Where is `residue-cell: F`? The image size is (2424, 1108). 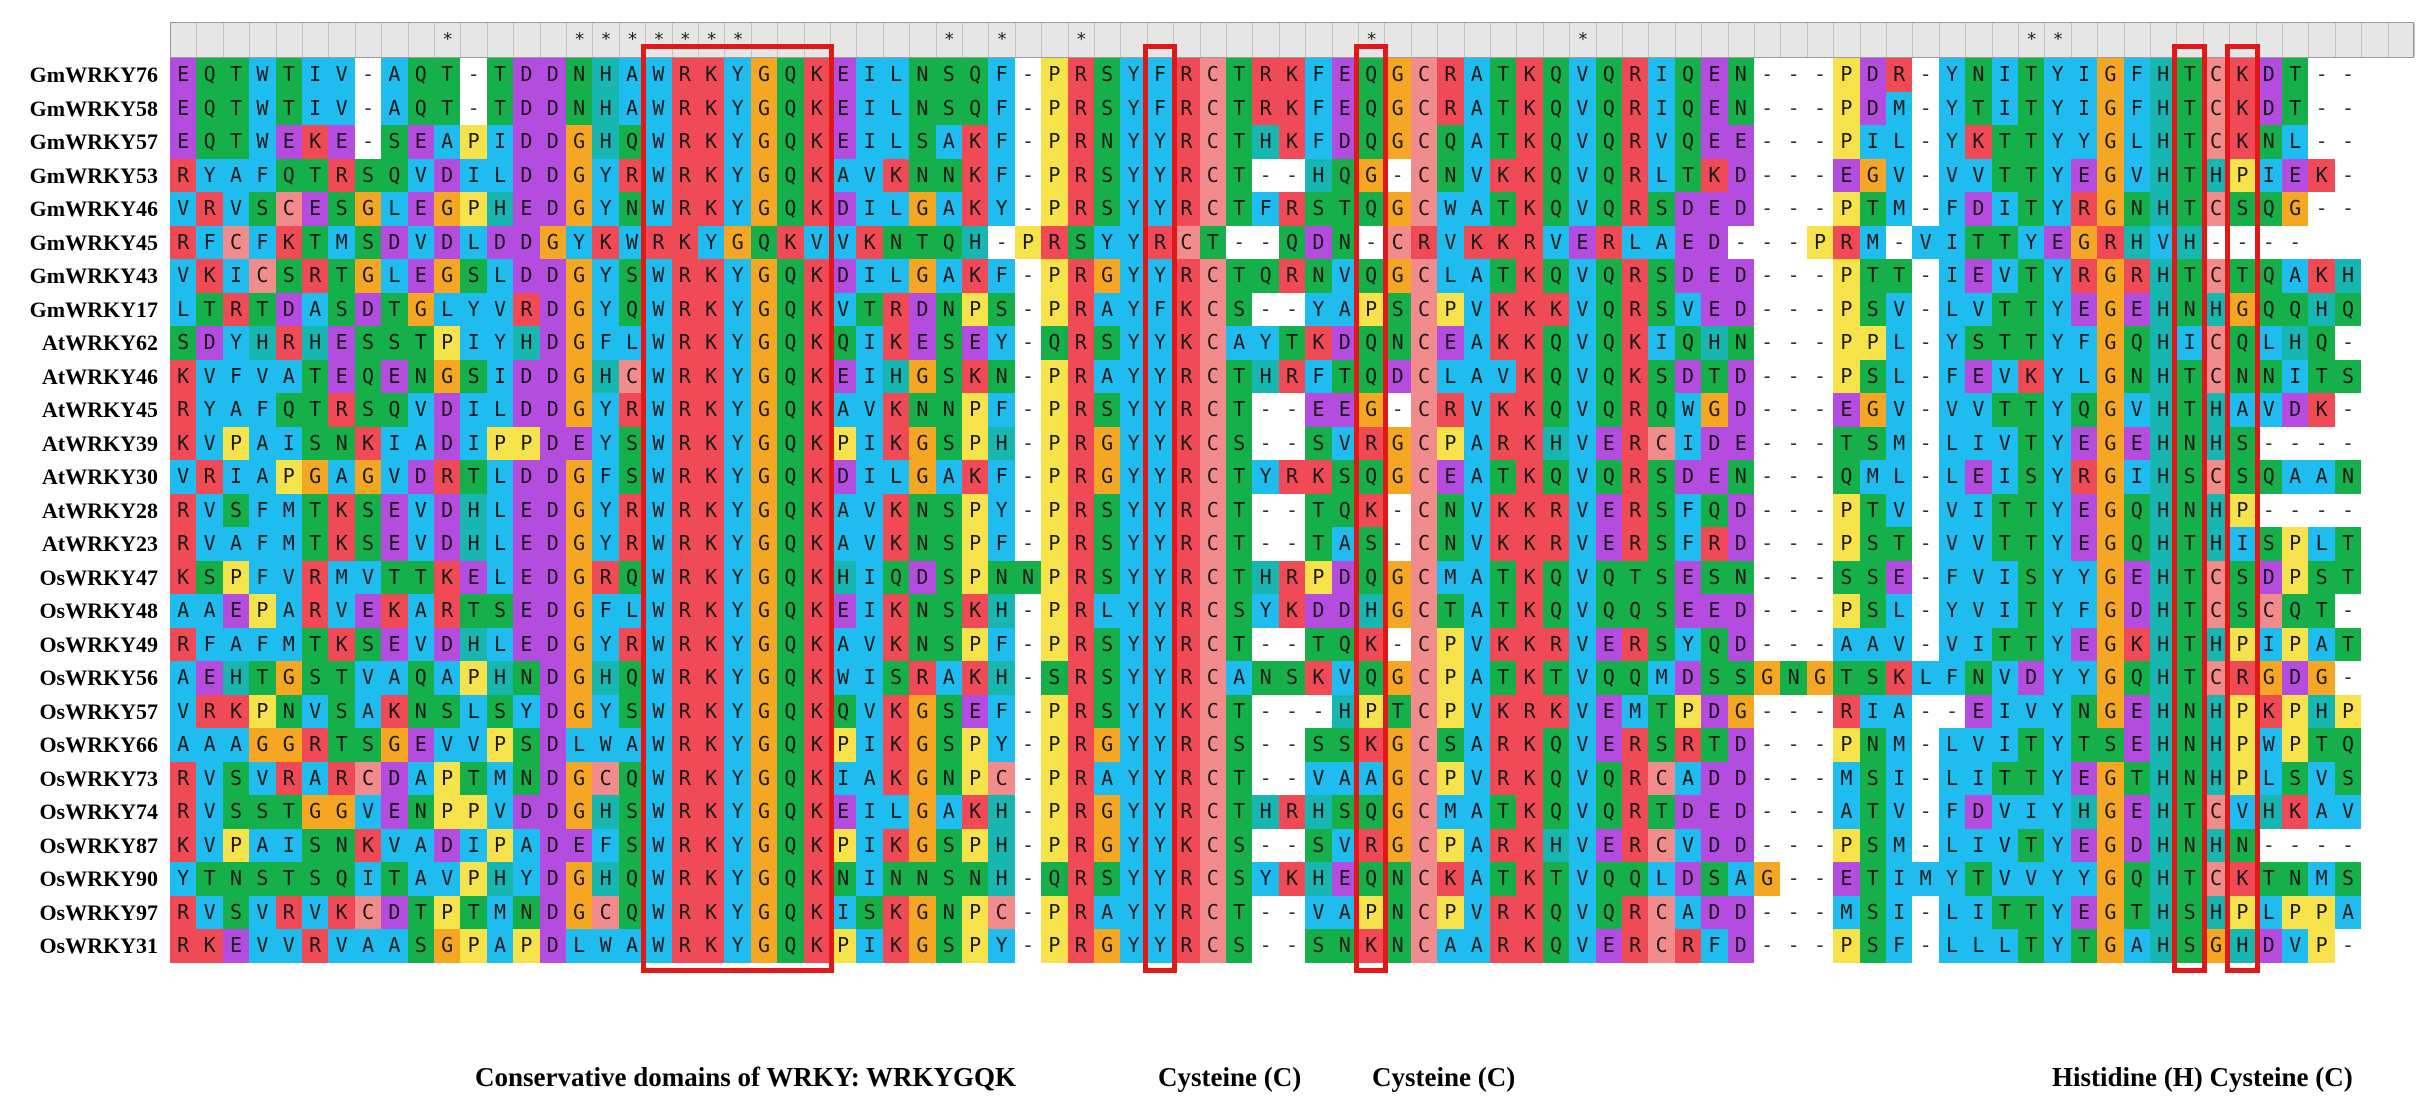
residue-cell: F is located at coordinates (605, 611).